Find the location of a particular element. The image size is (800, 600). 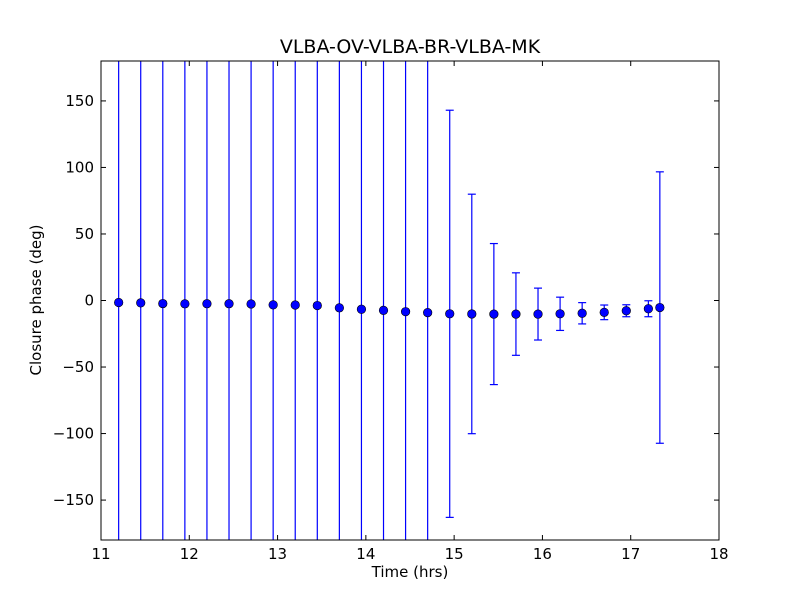

x-tick-label: 14 is located at coordinates (365, 554).